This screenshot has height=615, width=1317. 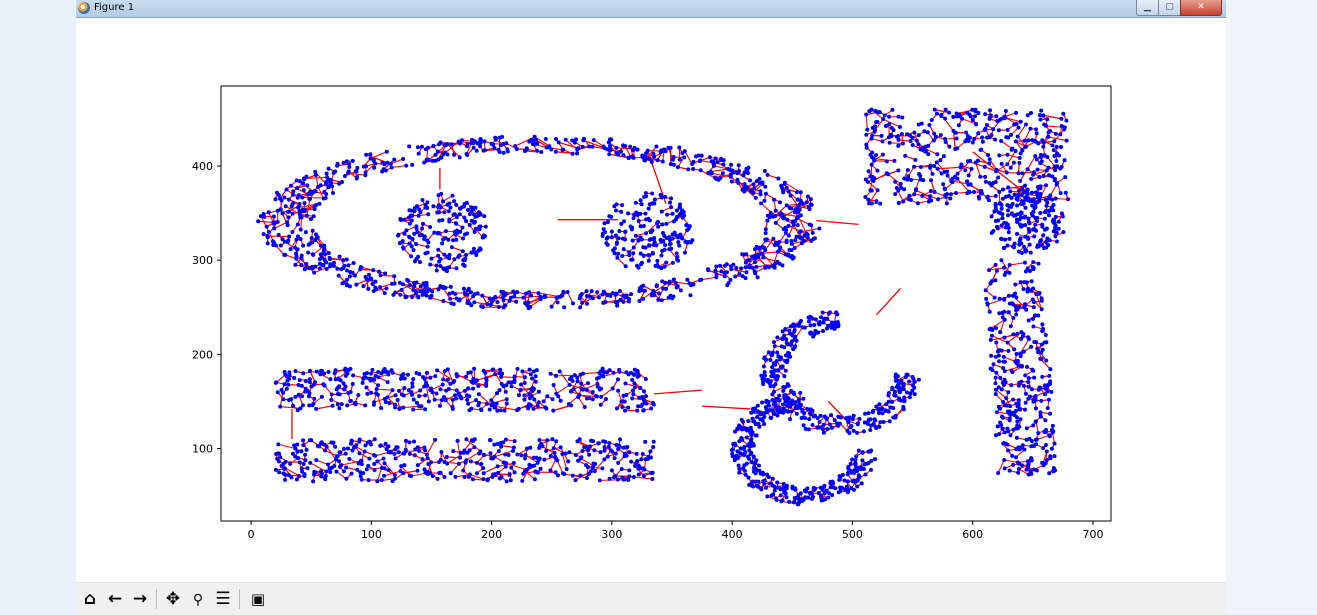 I want to click on close-button: ✕, so click(x=1201, y=8).